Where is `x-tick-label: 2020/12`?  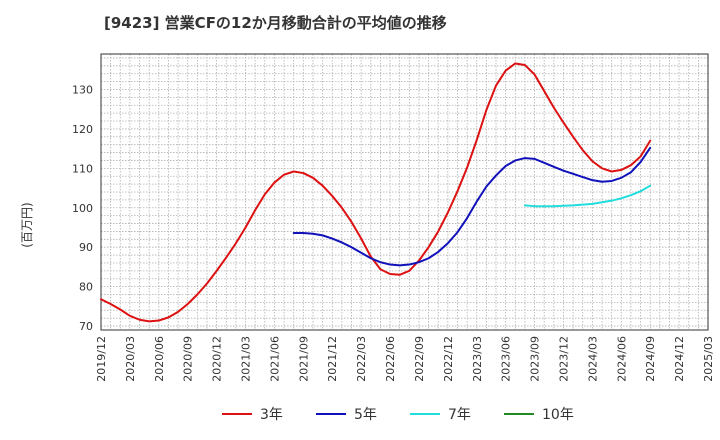 x-tick-label: 2020/12 is located at coordinates (217, 359).